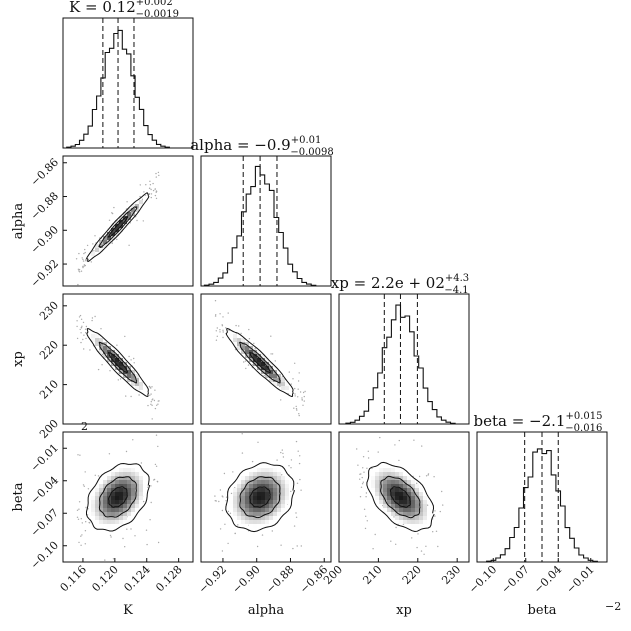 This screenshot has width=631, height=631. What do you see at coordinates (44, 172) in the screenshot?
I see `y-tick-label-alpha: −0.86` at bounding box center [44, 172].